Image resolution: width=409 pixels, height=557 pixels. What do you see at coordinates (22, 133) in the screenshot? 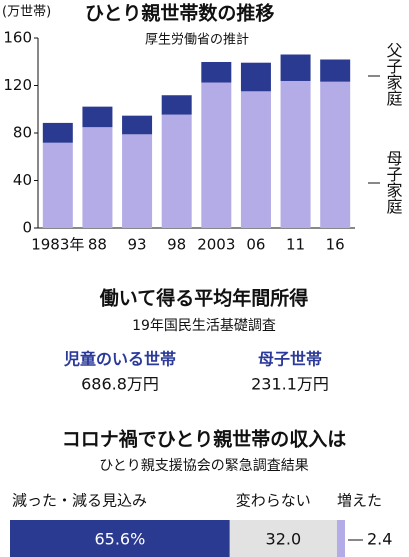
I see `y-tick-label: 80` at bounding box center [22, 133].